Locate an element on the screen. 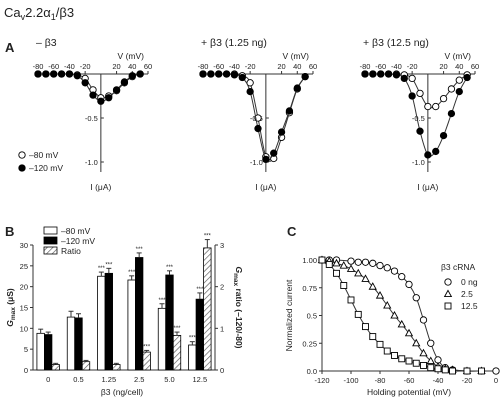 The image size is (500, 404). y-tick-label: 0.75 is located at coordinates (309, 288).